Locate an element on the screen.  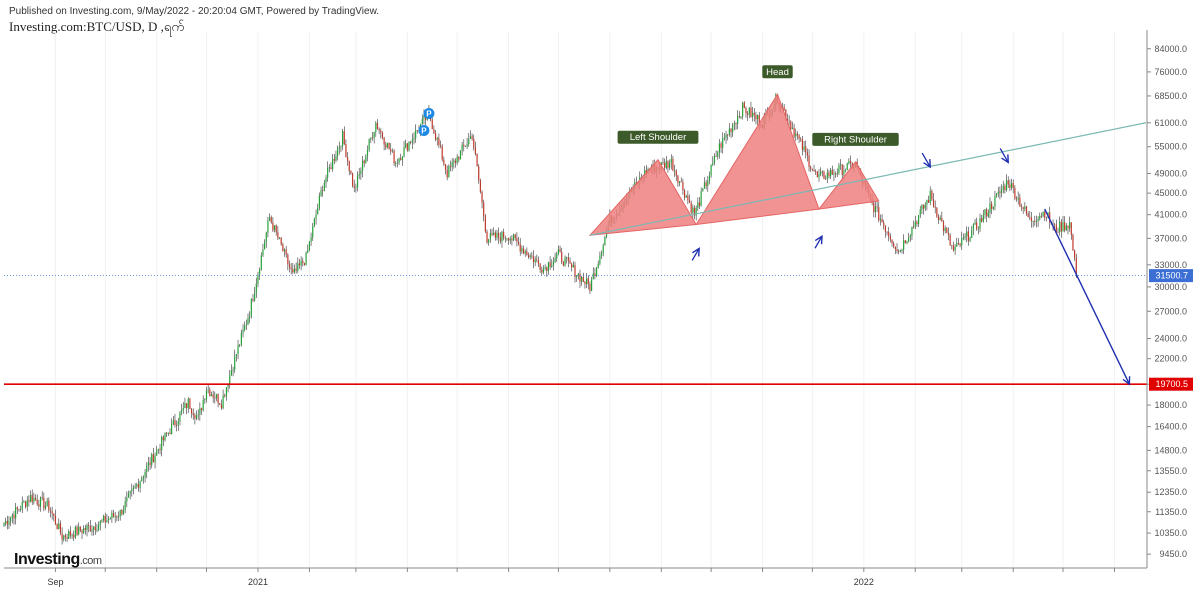
marker-label: P is located at coordinates (424, 130).